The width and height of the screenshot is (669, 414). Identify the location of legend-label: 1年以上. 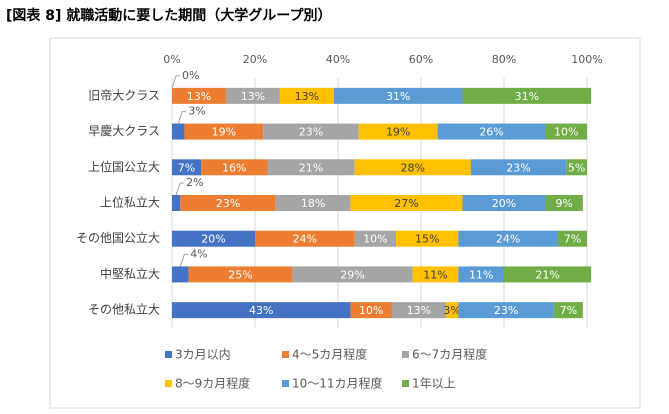
(434, 384).